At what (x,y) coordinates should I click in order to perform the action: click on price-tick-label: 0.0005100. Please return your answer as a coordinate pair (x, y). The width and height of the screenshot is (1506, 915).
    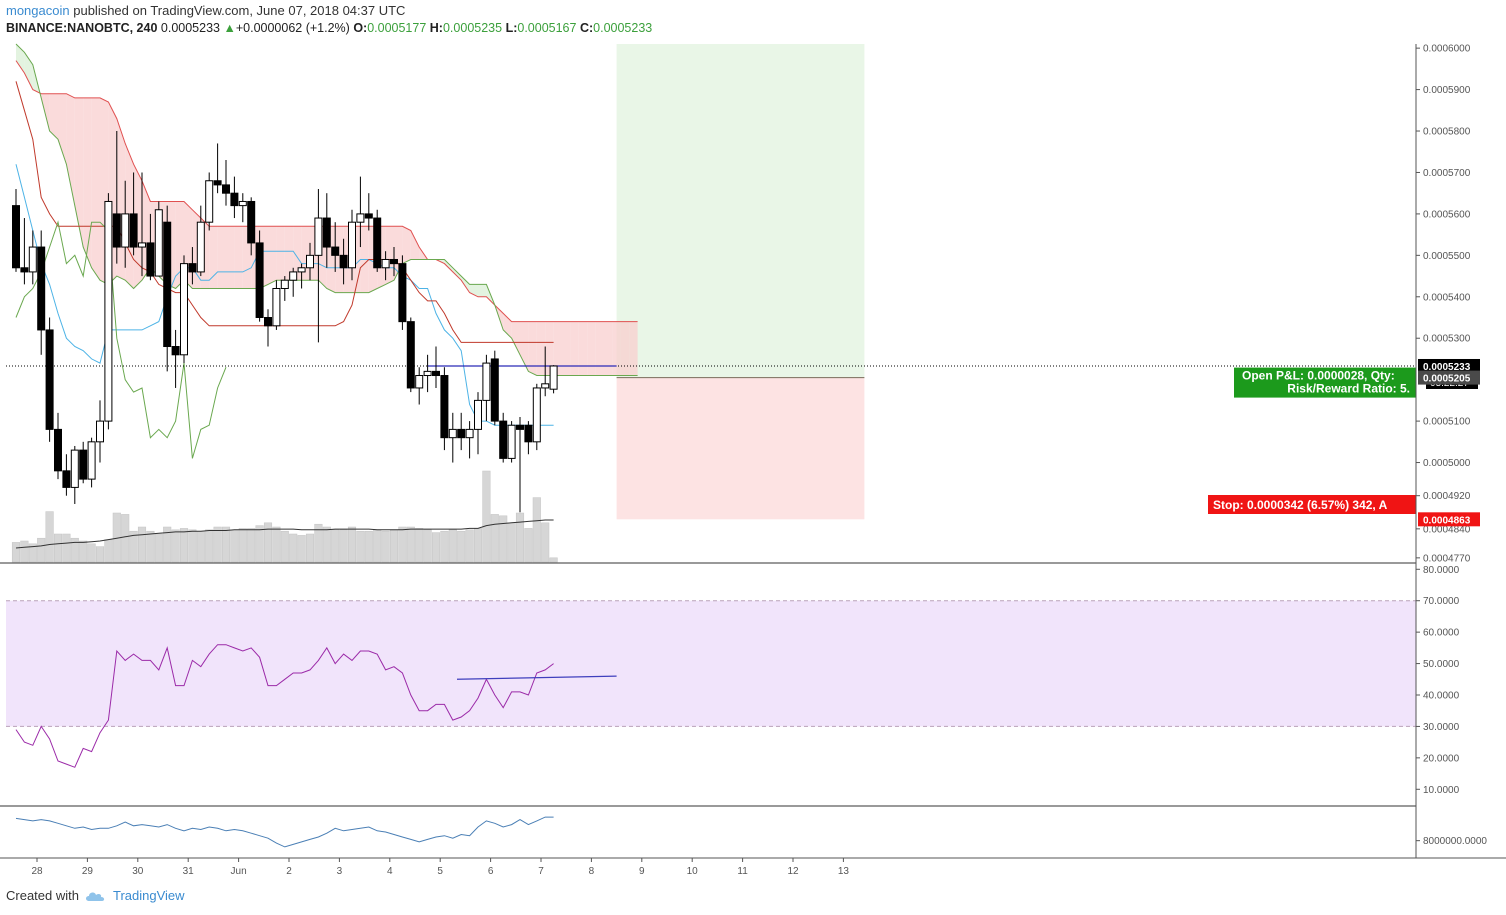
    Looking at the image, I should click on (1447, 422).